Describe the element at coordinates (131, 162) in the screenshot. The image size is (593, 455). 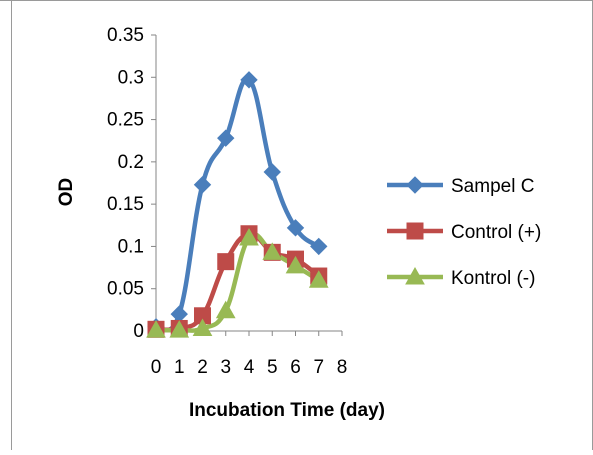
I see `y-tick-label: 0.2` at that location.